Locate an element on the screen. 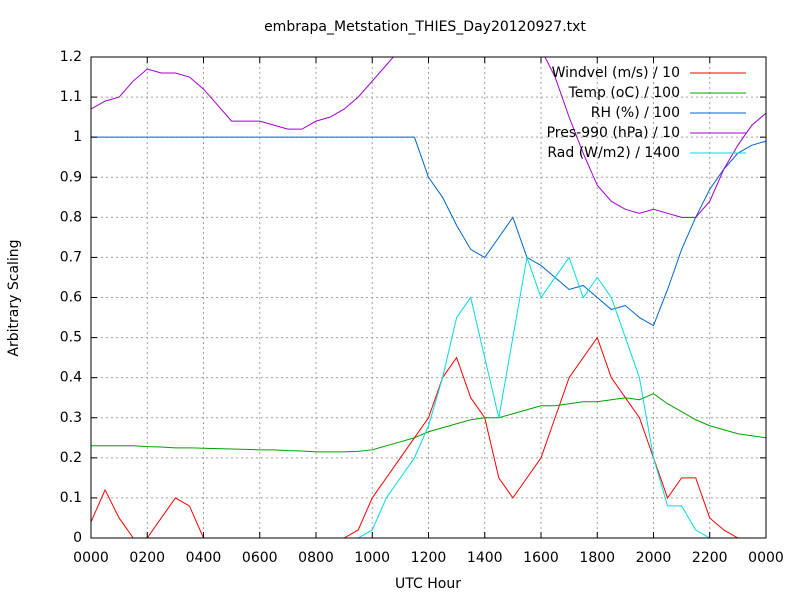 This screenshot has width=800, height=600. y-tick-label: 0.5 is located at coordinates (71, 338).